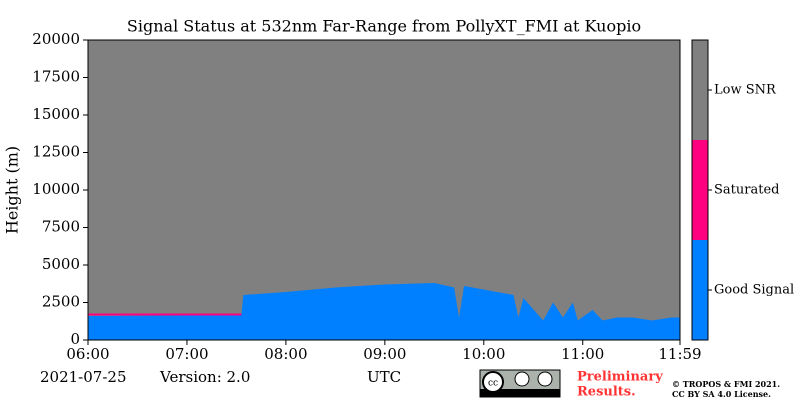 This screenshot has width=800, height=400. I want to click on colorbar-label: Saturated, so click(746, 190).